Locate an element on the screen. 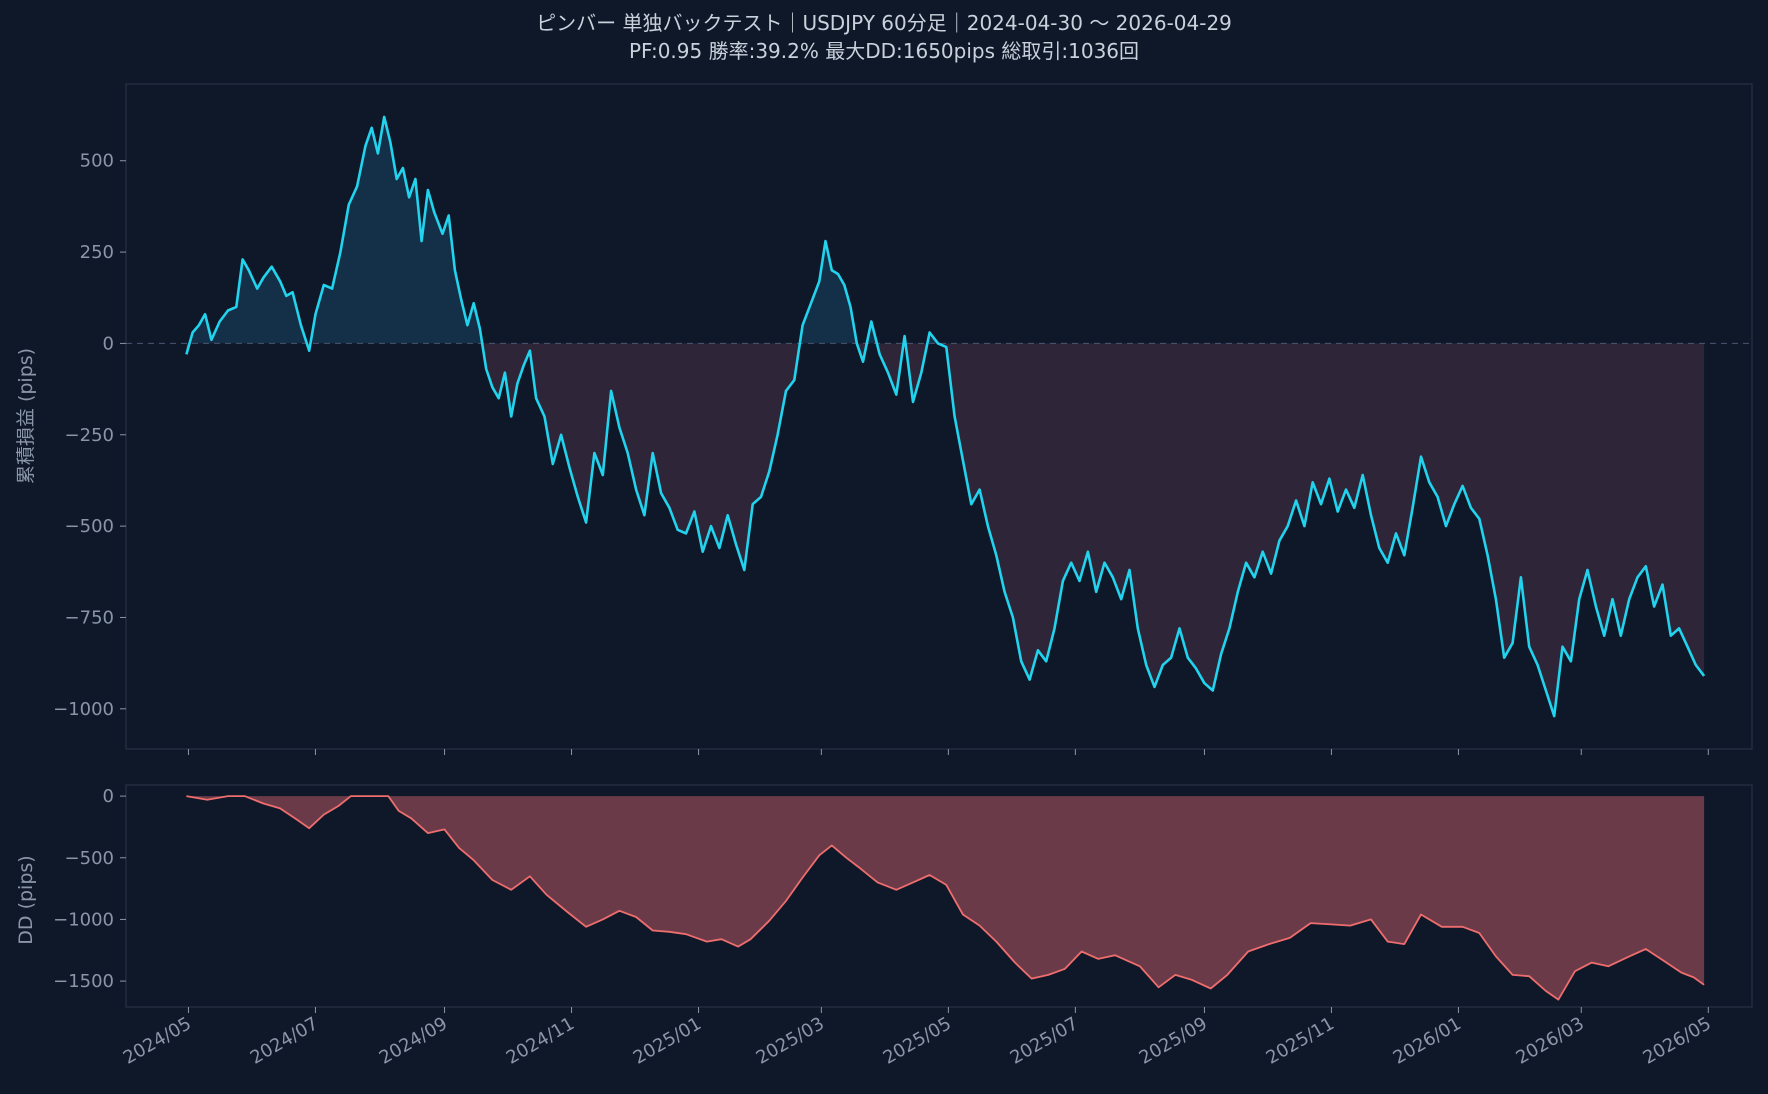 The width and height of the screenshot is (1768, 1094). pnl-y-tick-label: −750 is located at coordinates (89, 617).